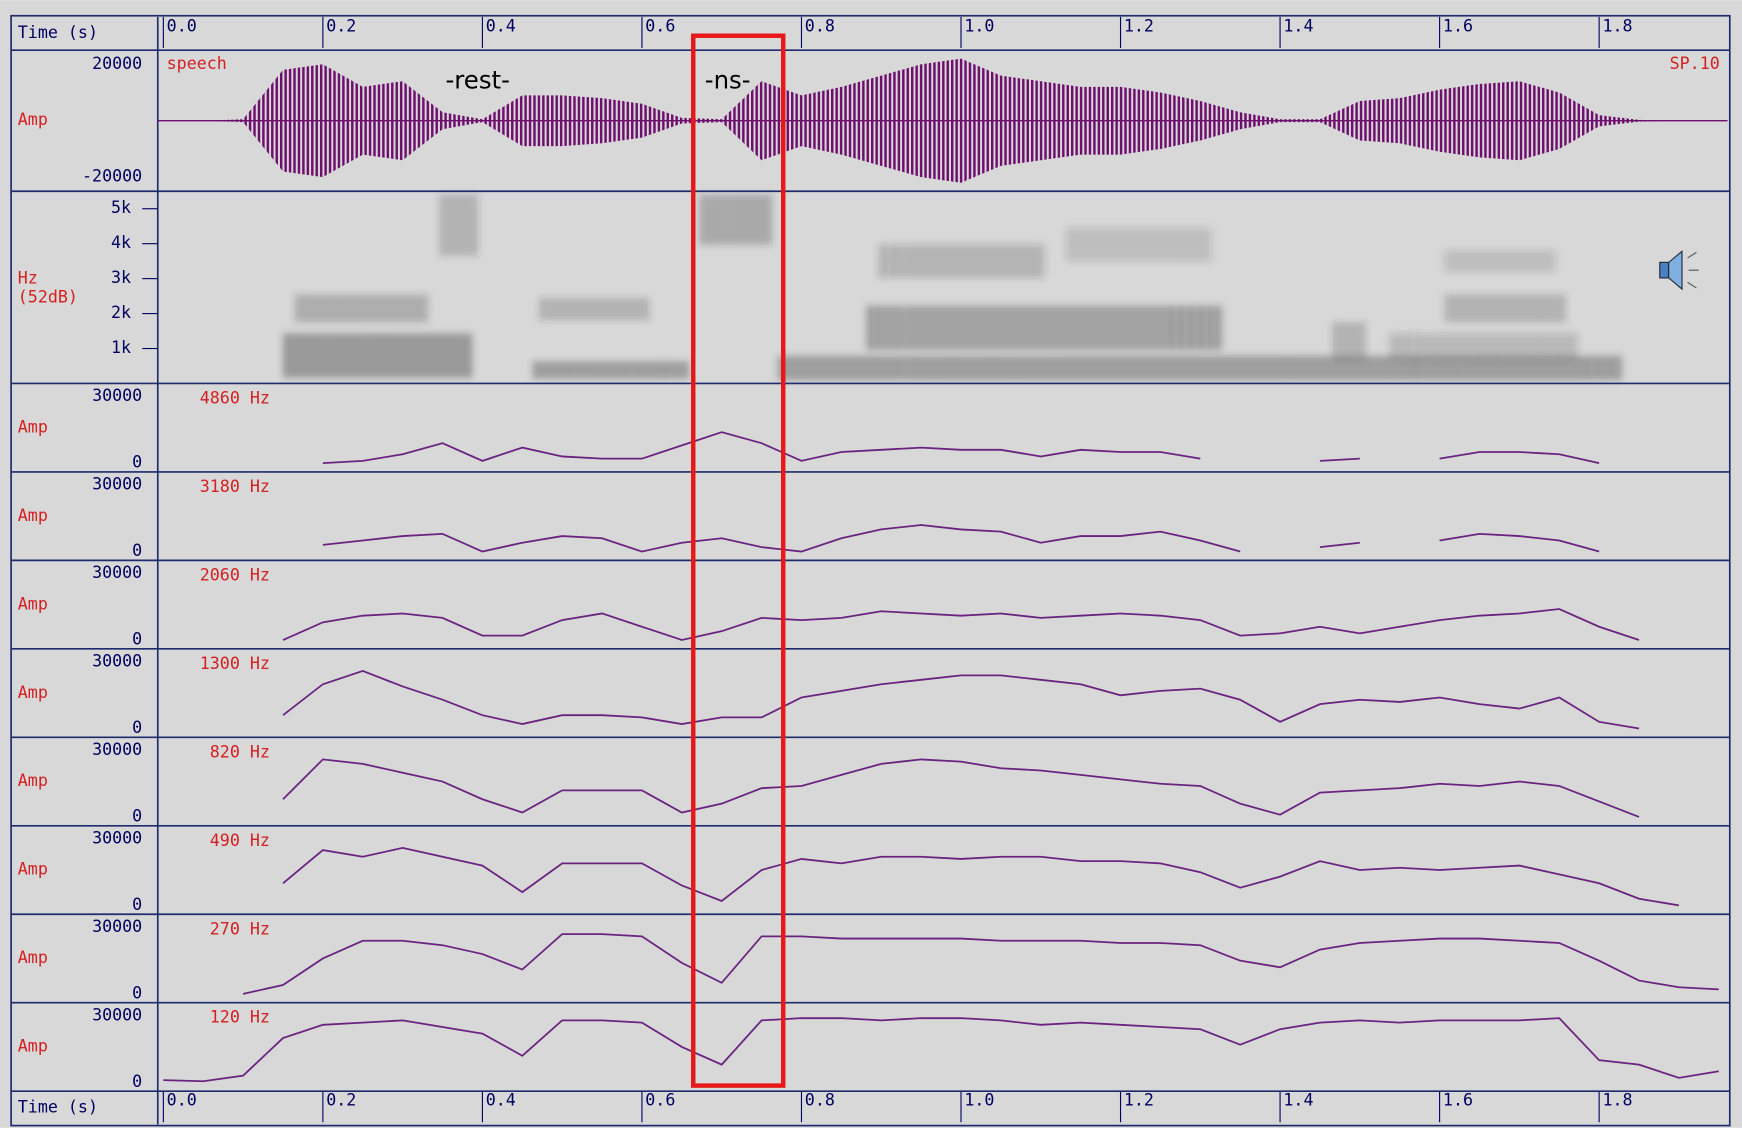  I want to click on band-name: 1300 Hz, so click(235, 663).